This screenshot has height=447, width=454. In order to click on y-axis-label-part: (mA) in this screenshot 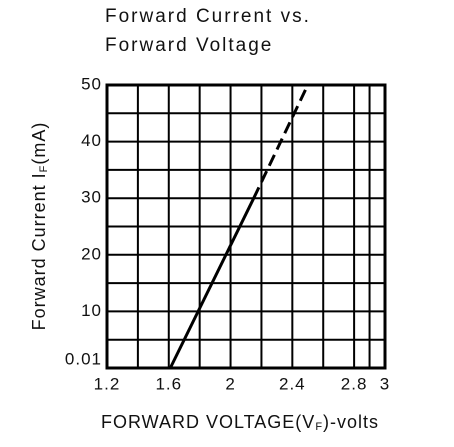, I will do `click(39, 143)`.